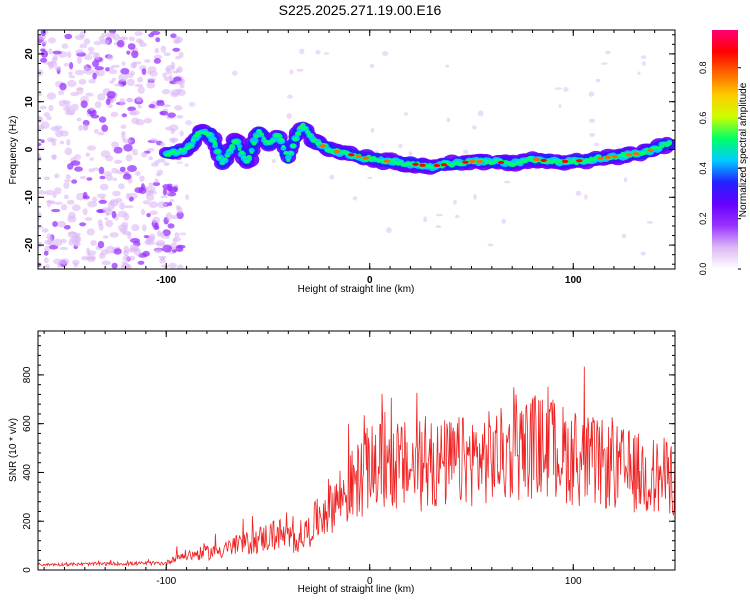 This screenshot has width=750, height=605. What do you see at coordinates (725, 149) in the screenshot?
I see `colorbar-gradient` at bounding box center [725, 149].